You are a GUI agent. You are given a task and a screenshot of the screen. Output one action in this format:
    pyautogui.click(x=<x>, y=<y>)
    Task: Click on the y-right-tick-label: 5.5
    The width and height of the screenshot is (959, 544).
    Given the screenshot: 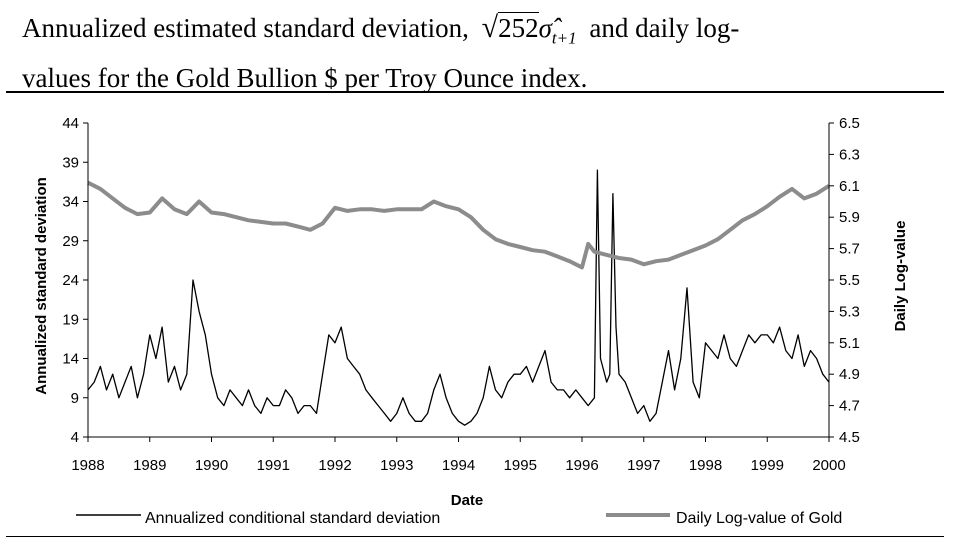 What is the action you would take?
    pyautogui.click(x=849, y=280)
    